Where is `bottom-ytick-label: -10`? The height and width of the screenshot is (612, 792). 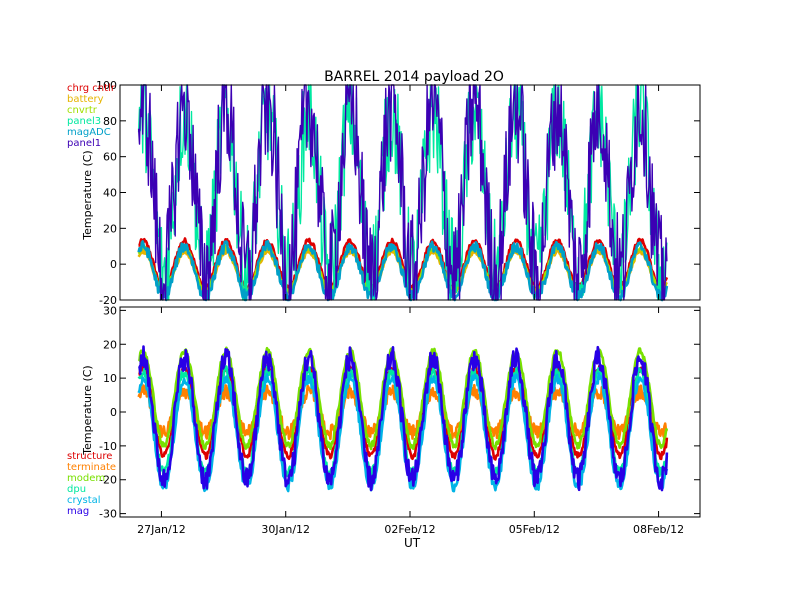 bottom-ytick-label: -10 is located at coordinates (108, 446).